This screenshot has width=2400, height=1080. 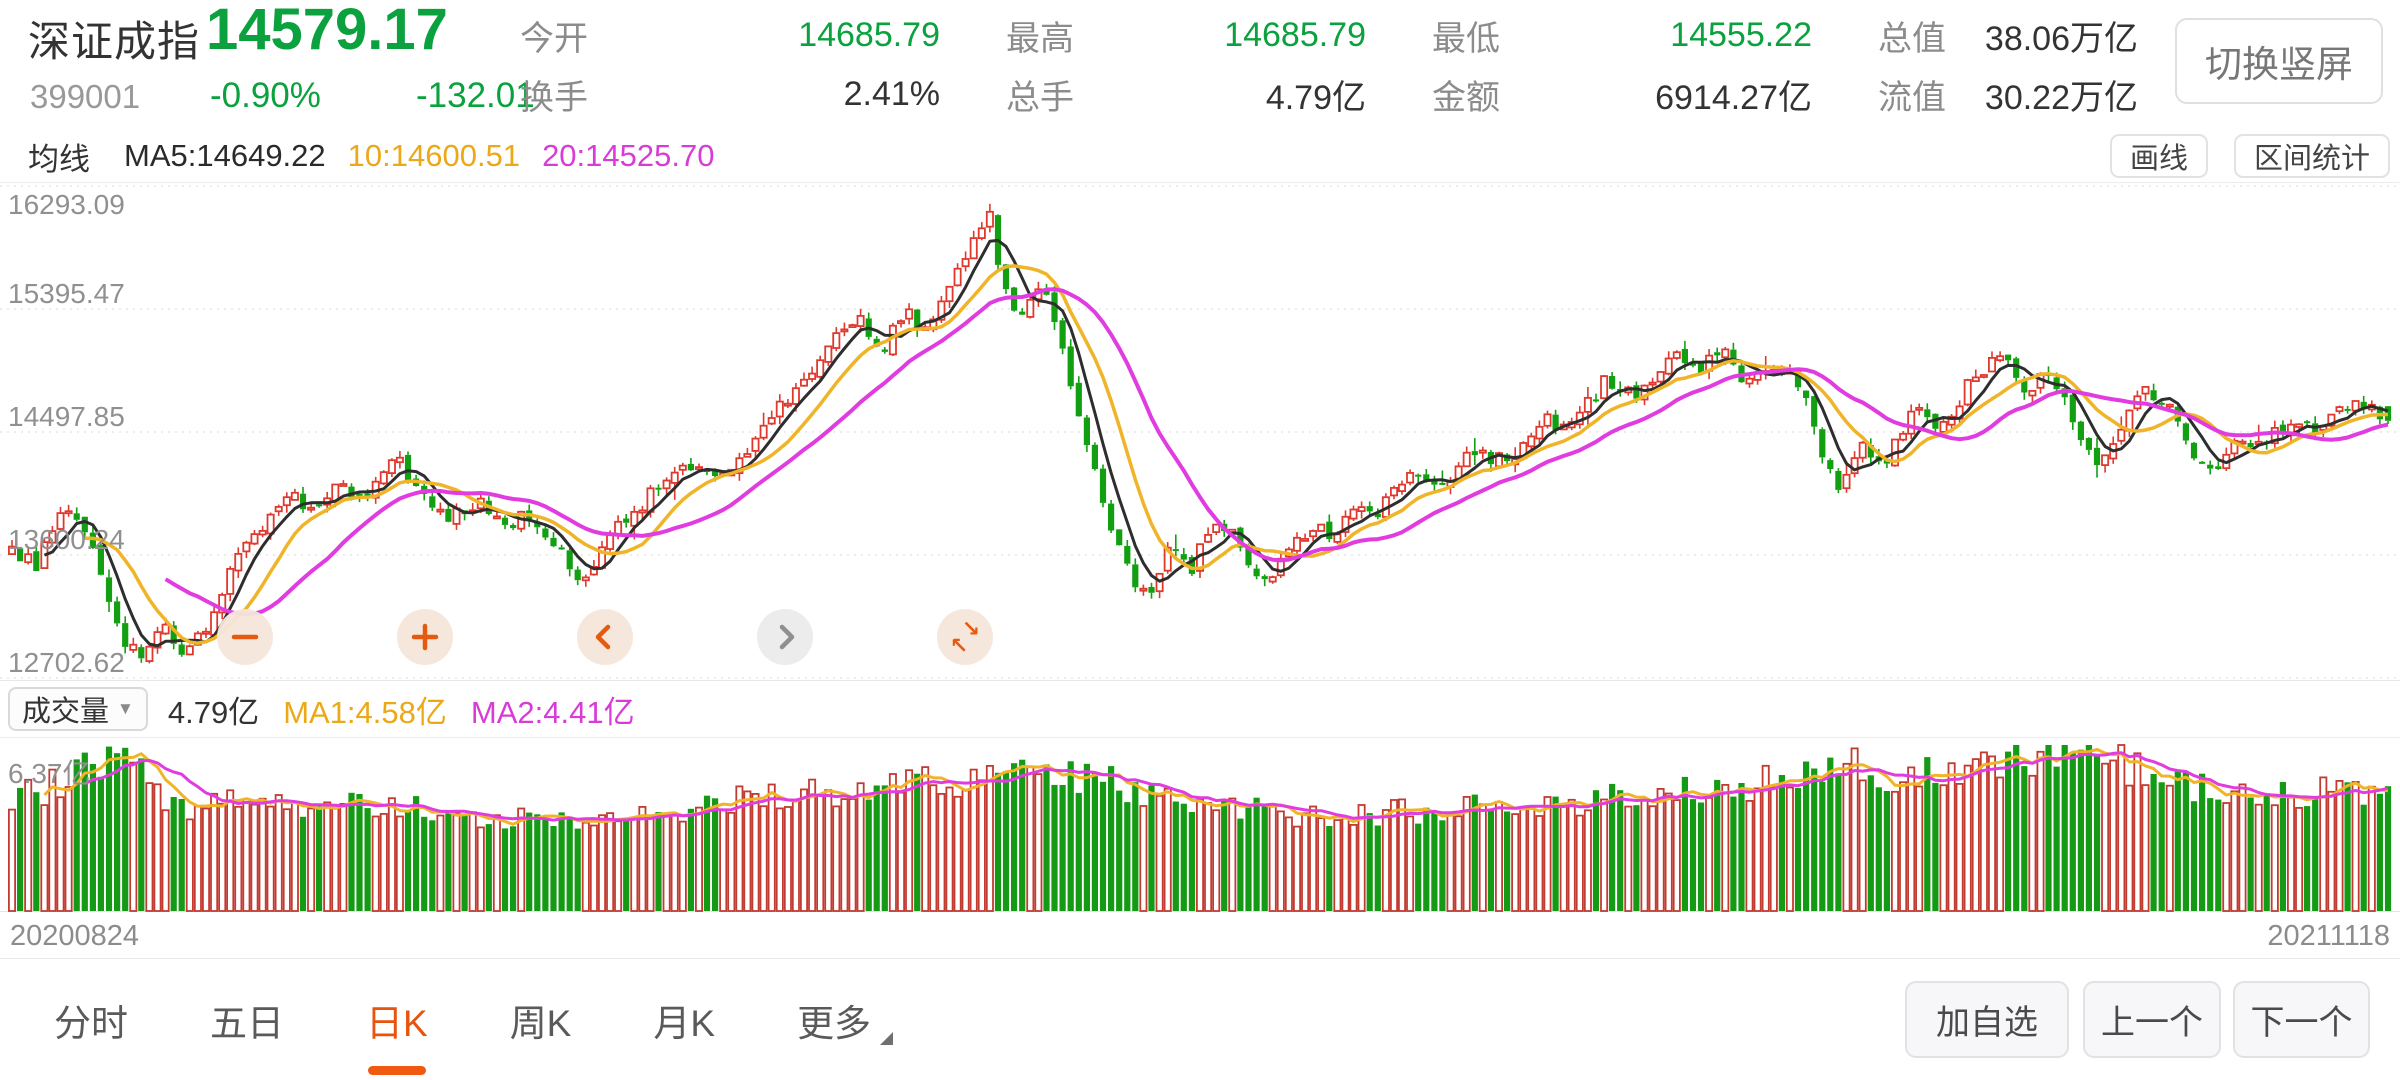 What do you see at coordinates (78, 709) in the screenshot?
I see `volume-indicator-selector: 成交量 ▼` at bounding box center [78, 709].